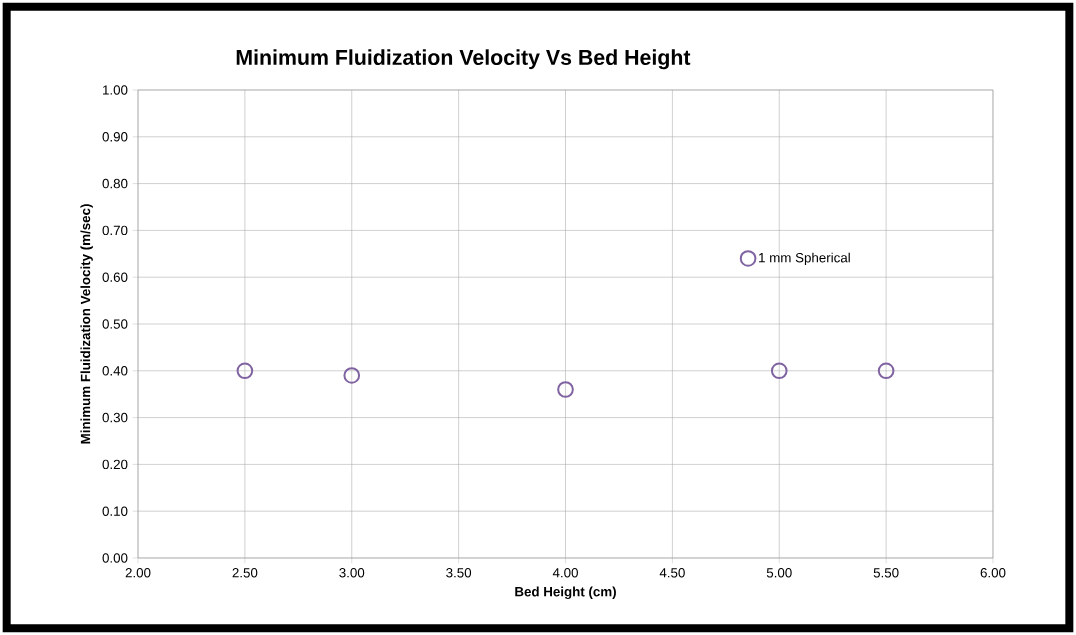  Describe the element at coordinates (804, 259) in the screenshot. I see `legend-label: 1 mm Spherical` at that location.